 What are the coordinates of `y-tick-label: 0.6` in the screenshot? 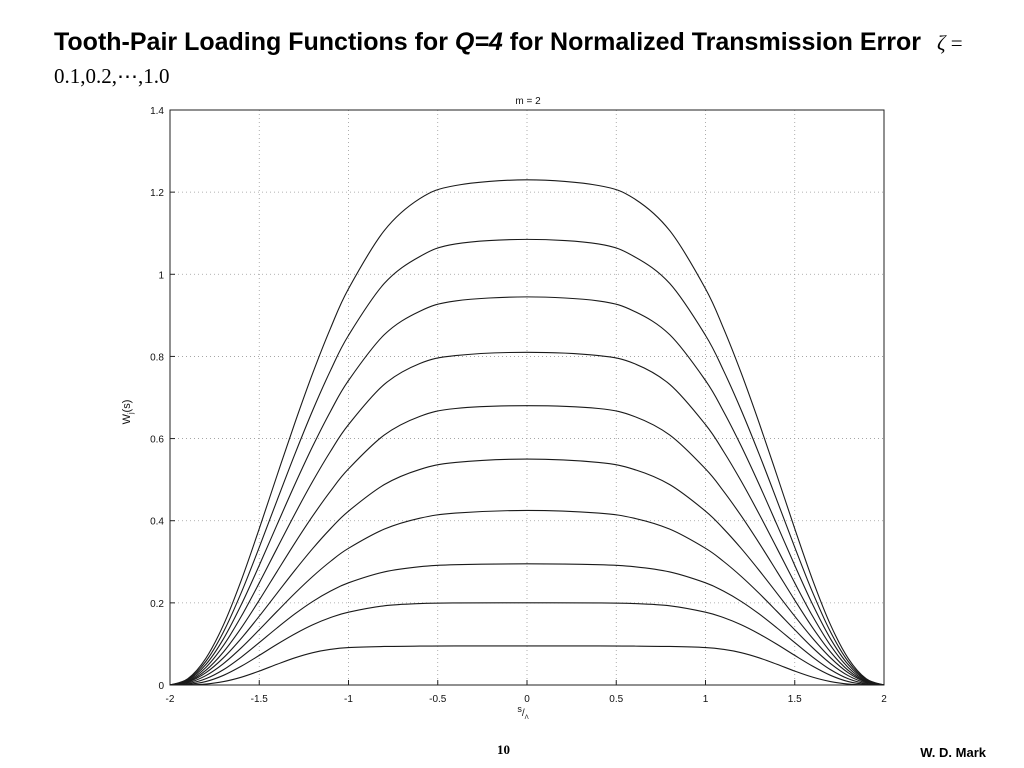 It's located at (157, 440).